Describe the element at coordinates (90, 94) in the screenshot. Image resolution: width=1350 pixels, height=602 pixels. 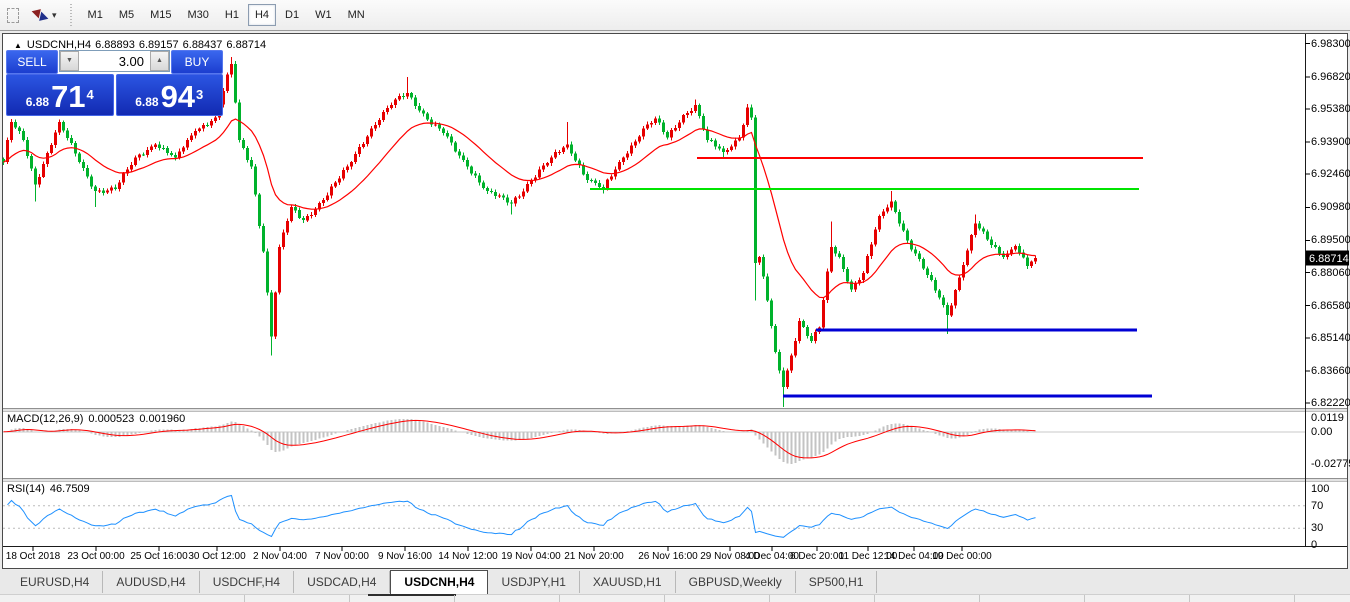
I see `bid-pip-digit: 4` at that location.